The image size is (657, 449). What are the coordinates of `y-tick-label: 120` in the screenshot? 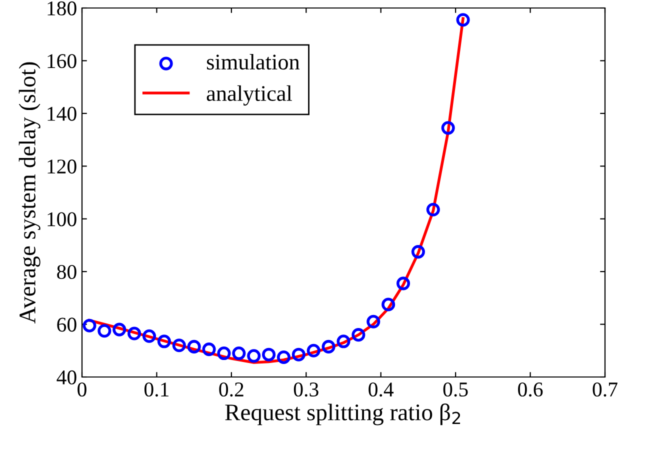 It's located at (62, 167).